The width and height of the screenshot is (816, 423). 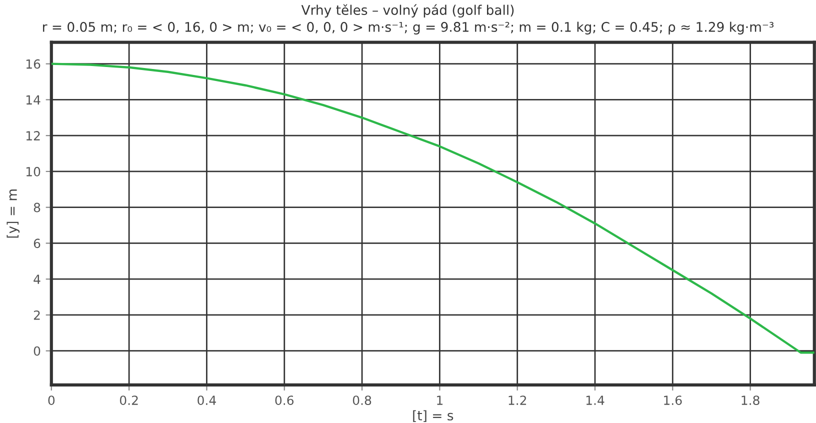 I want to click on x-tick-label: 0, so click(x=51, y=401).